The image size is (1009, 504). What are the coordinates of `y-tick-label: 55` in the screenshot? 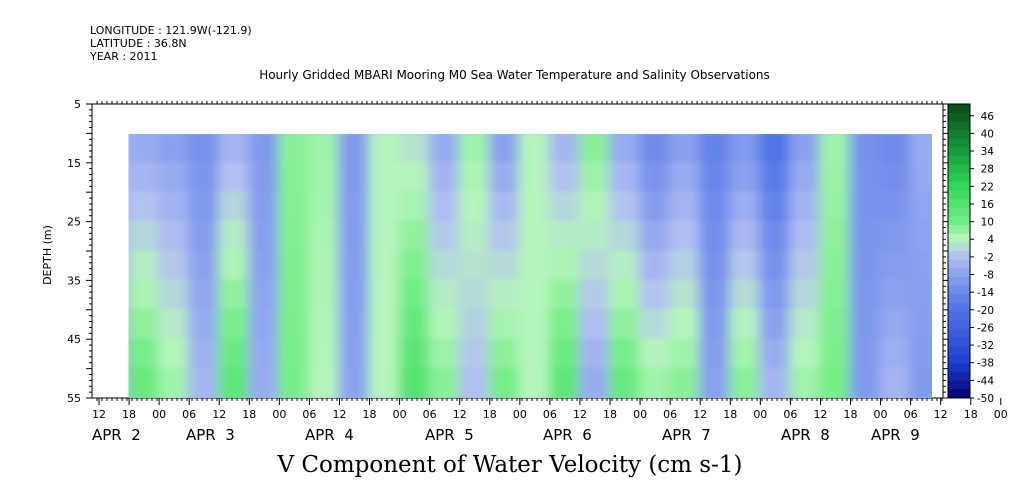 It's located at (74, 398).